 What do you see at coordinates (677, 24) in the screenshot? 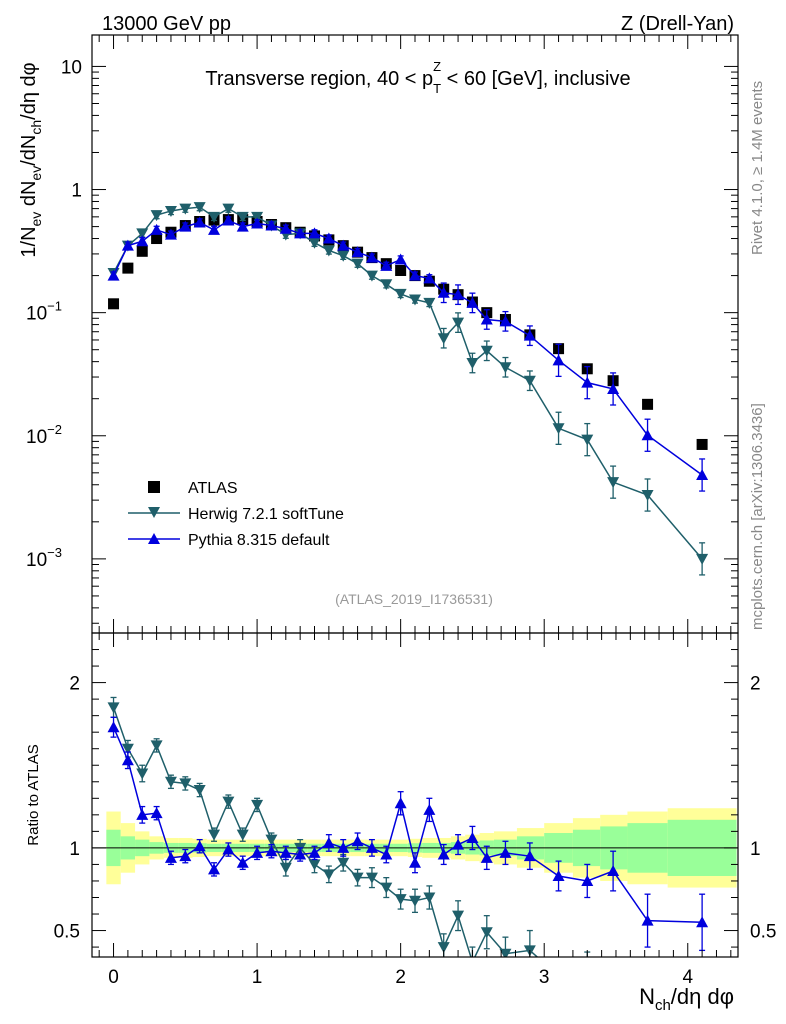
I see `header-right: Z (Drell-Yan)` at bounding box center [677, 24].